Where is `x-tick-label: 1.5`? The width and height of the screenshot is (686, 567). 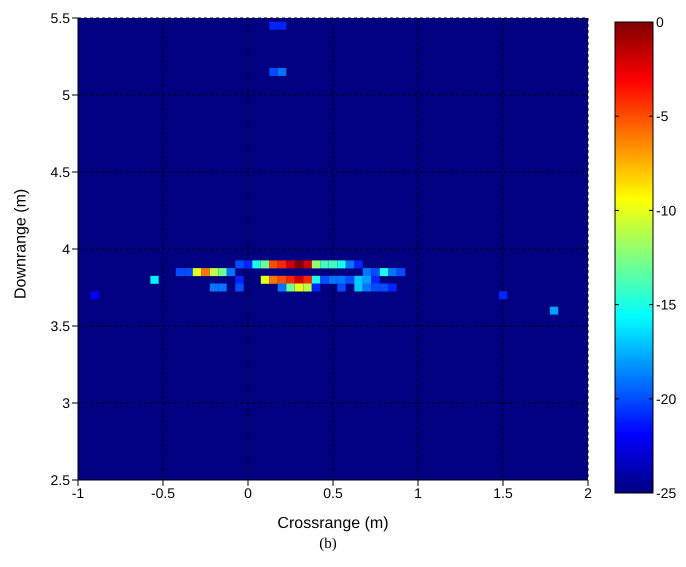 x-tick-label: 1.5 is located at coordinates (503, 492).